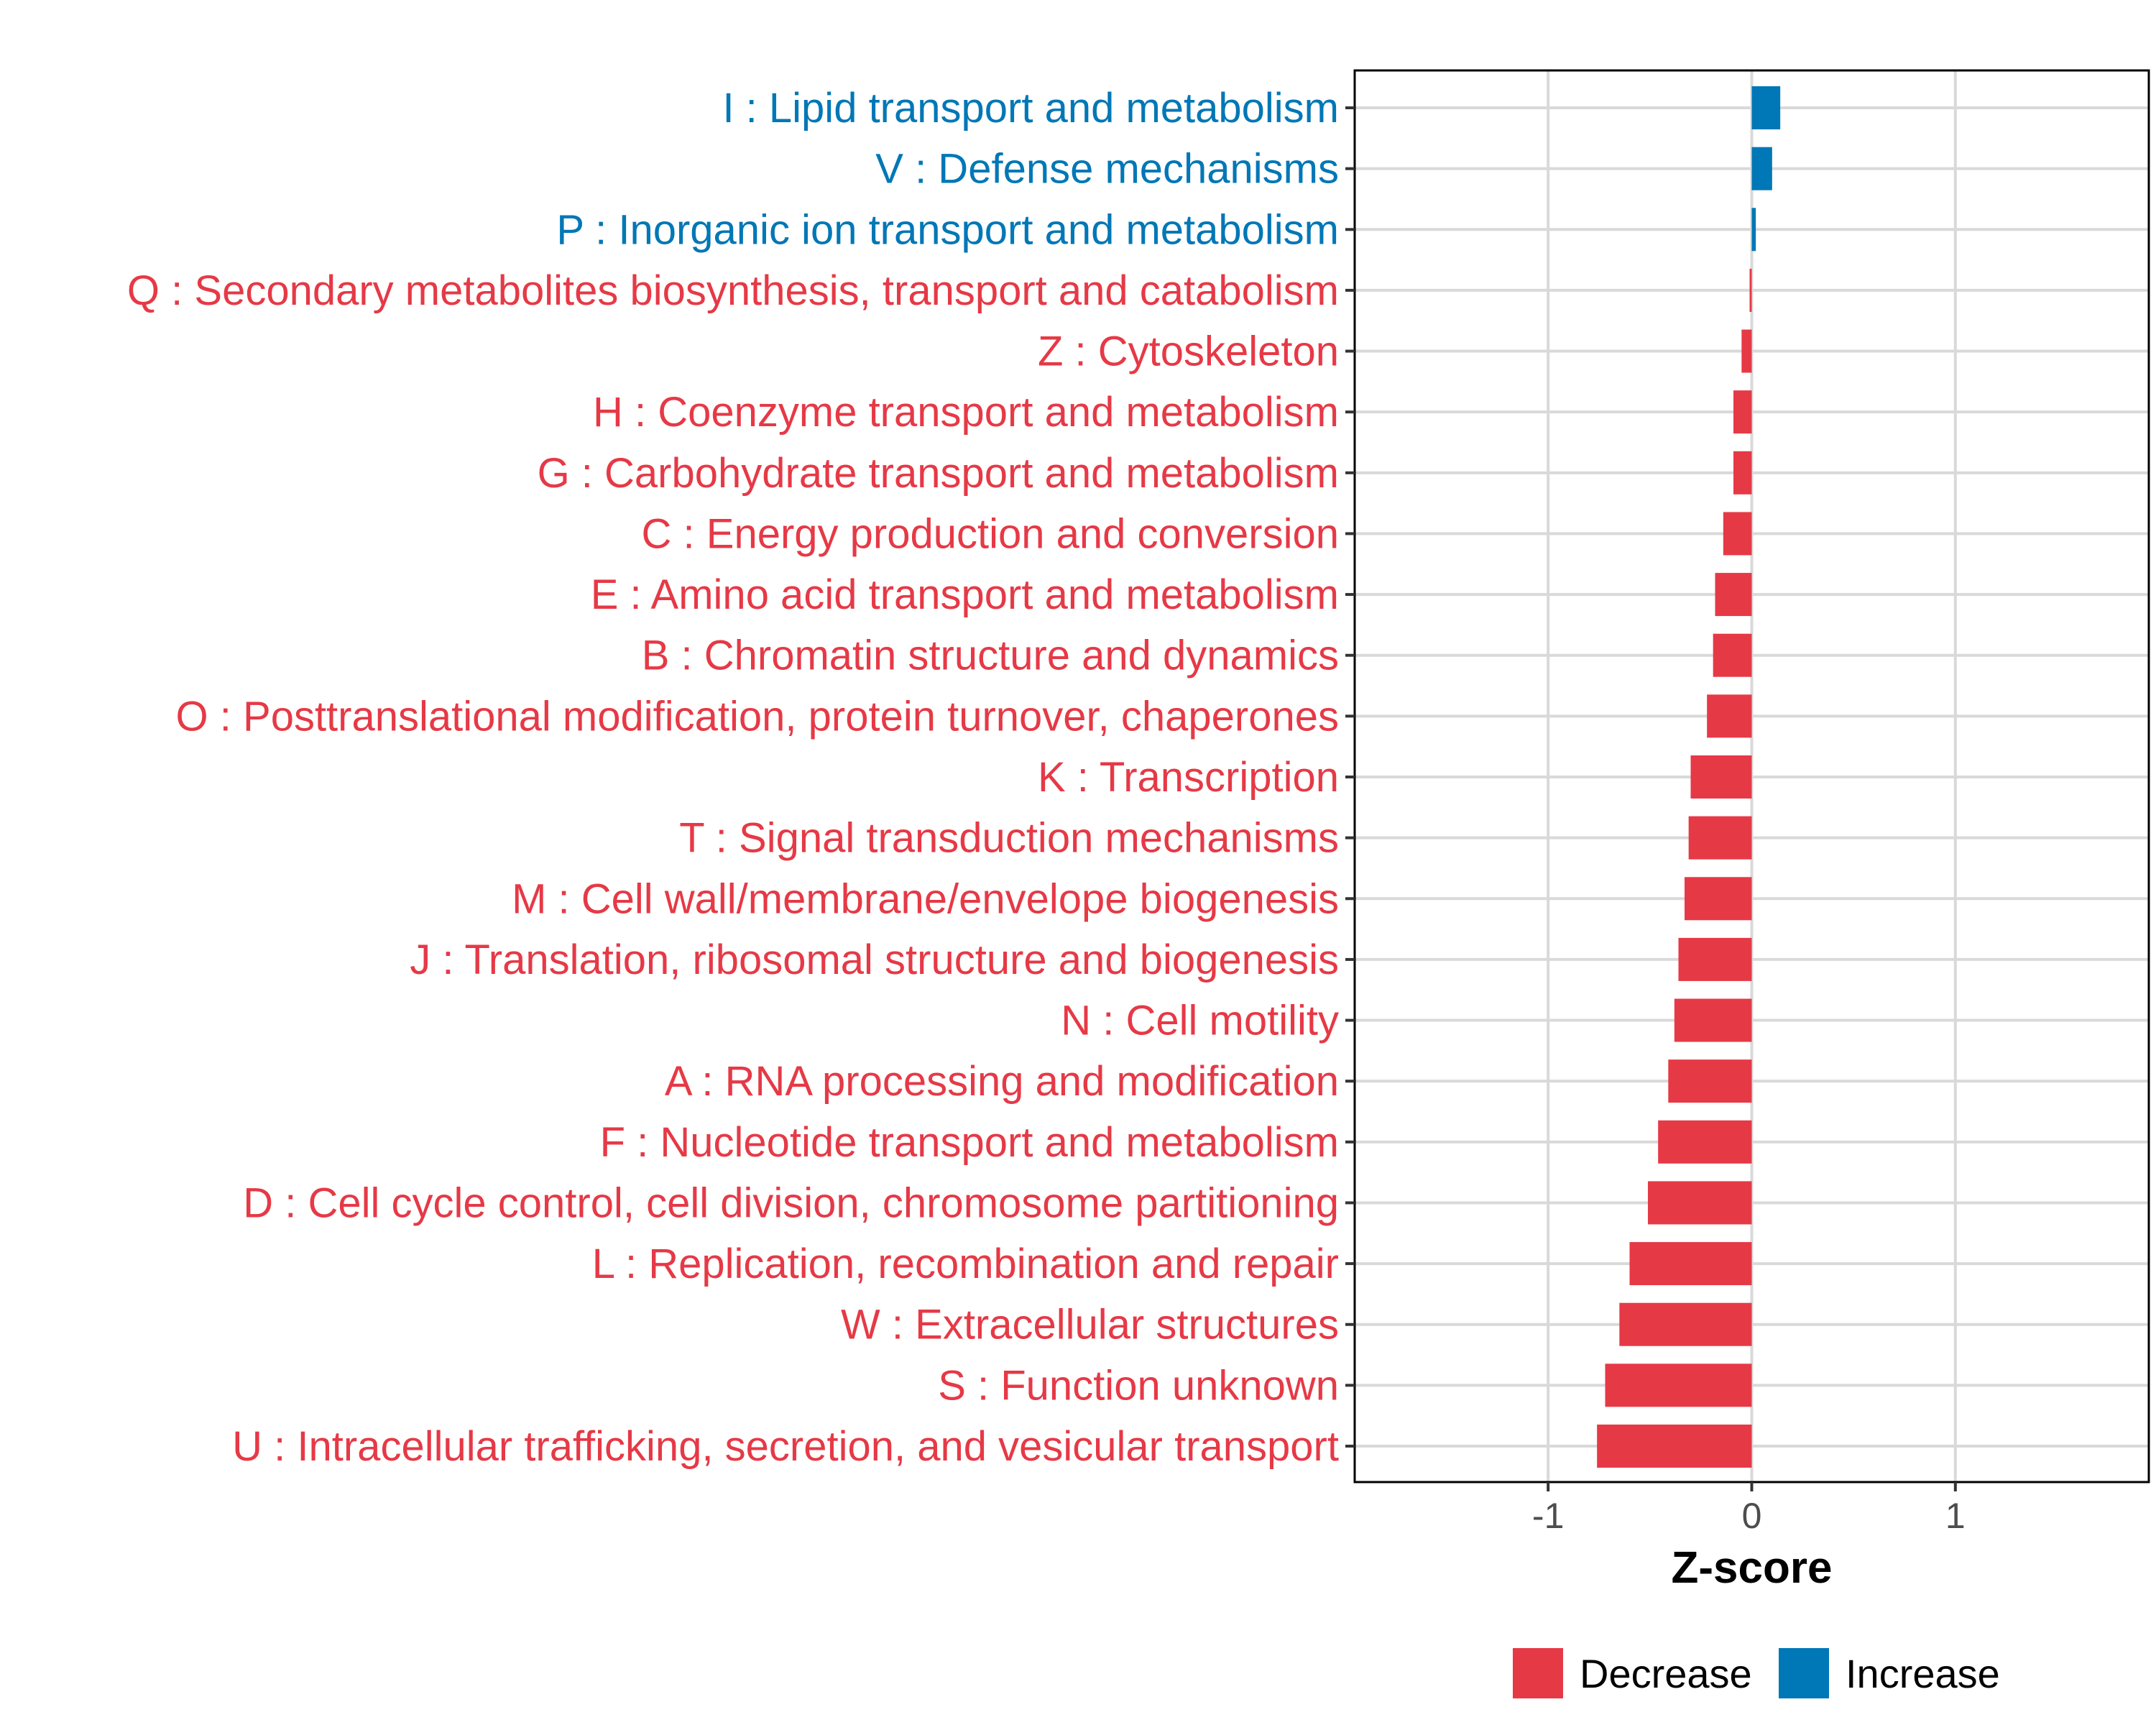  I want to click on category-label-15: N : Cell motility, so click(1200, 1021).